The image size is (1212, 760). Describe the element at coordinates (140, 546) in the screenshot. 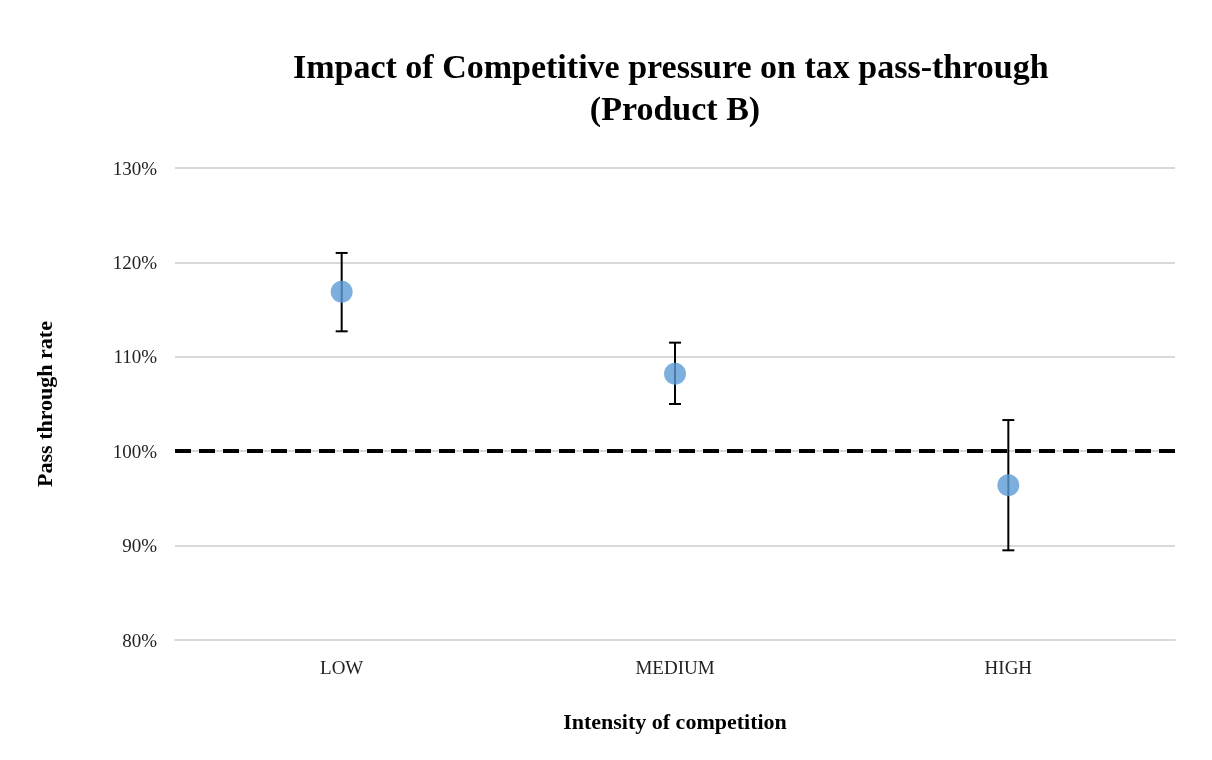

I see `y-tick-label: 90%` at that location.